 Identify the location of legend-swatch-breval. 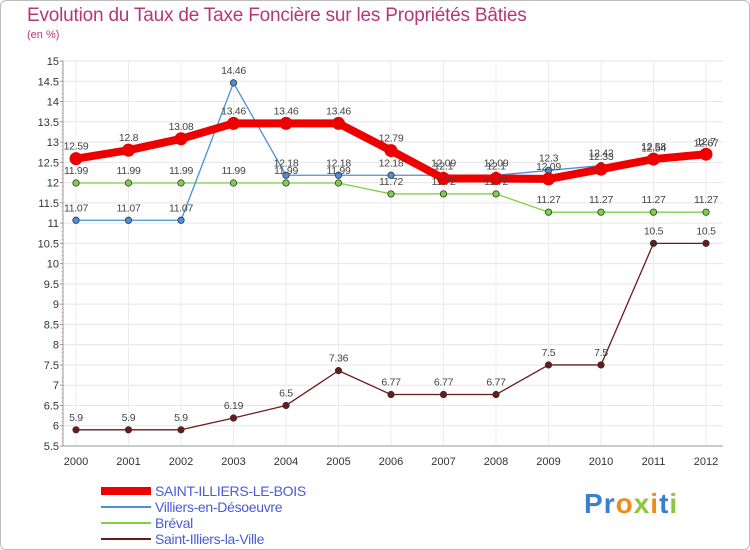
(126, 523).